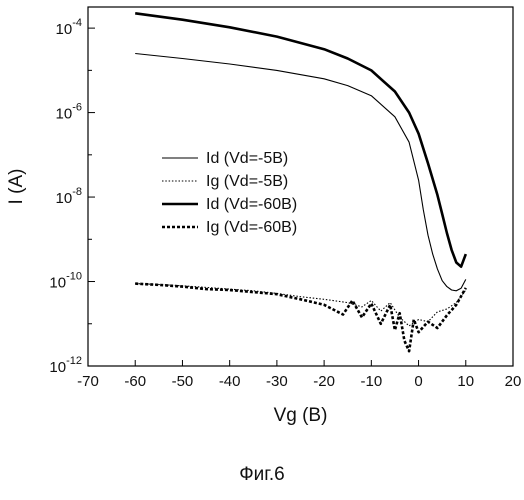 The image size is (524, 500). Describe the element at coordinates (135, 381) in the screenshot. I see `x-tick-label: -60` at that location.